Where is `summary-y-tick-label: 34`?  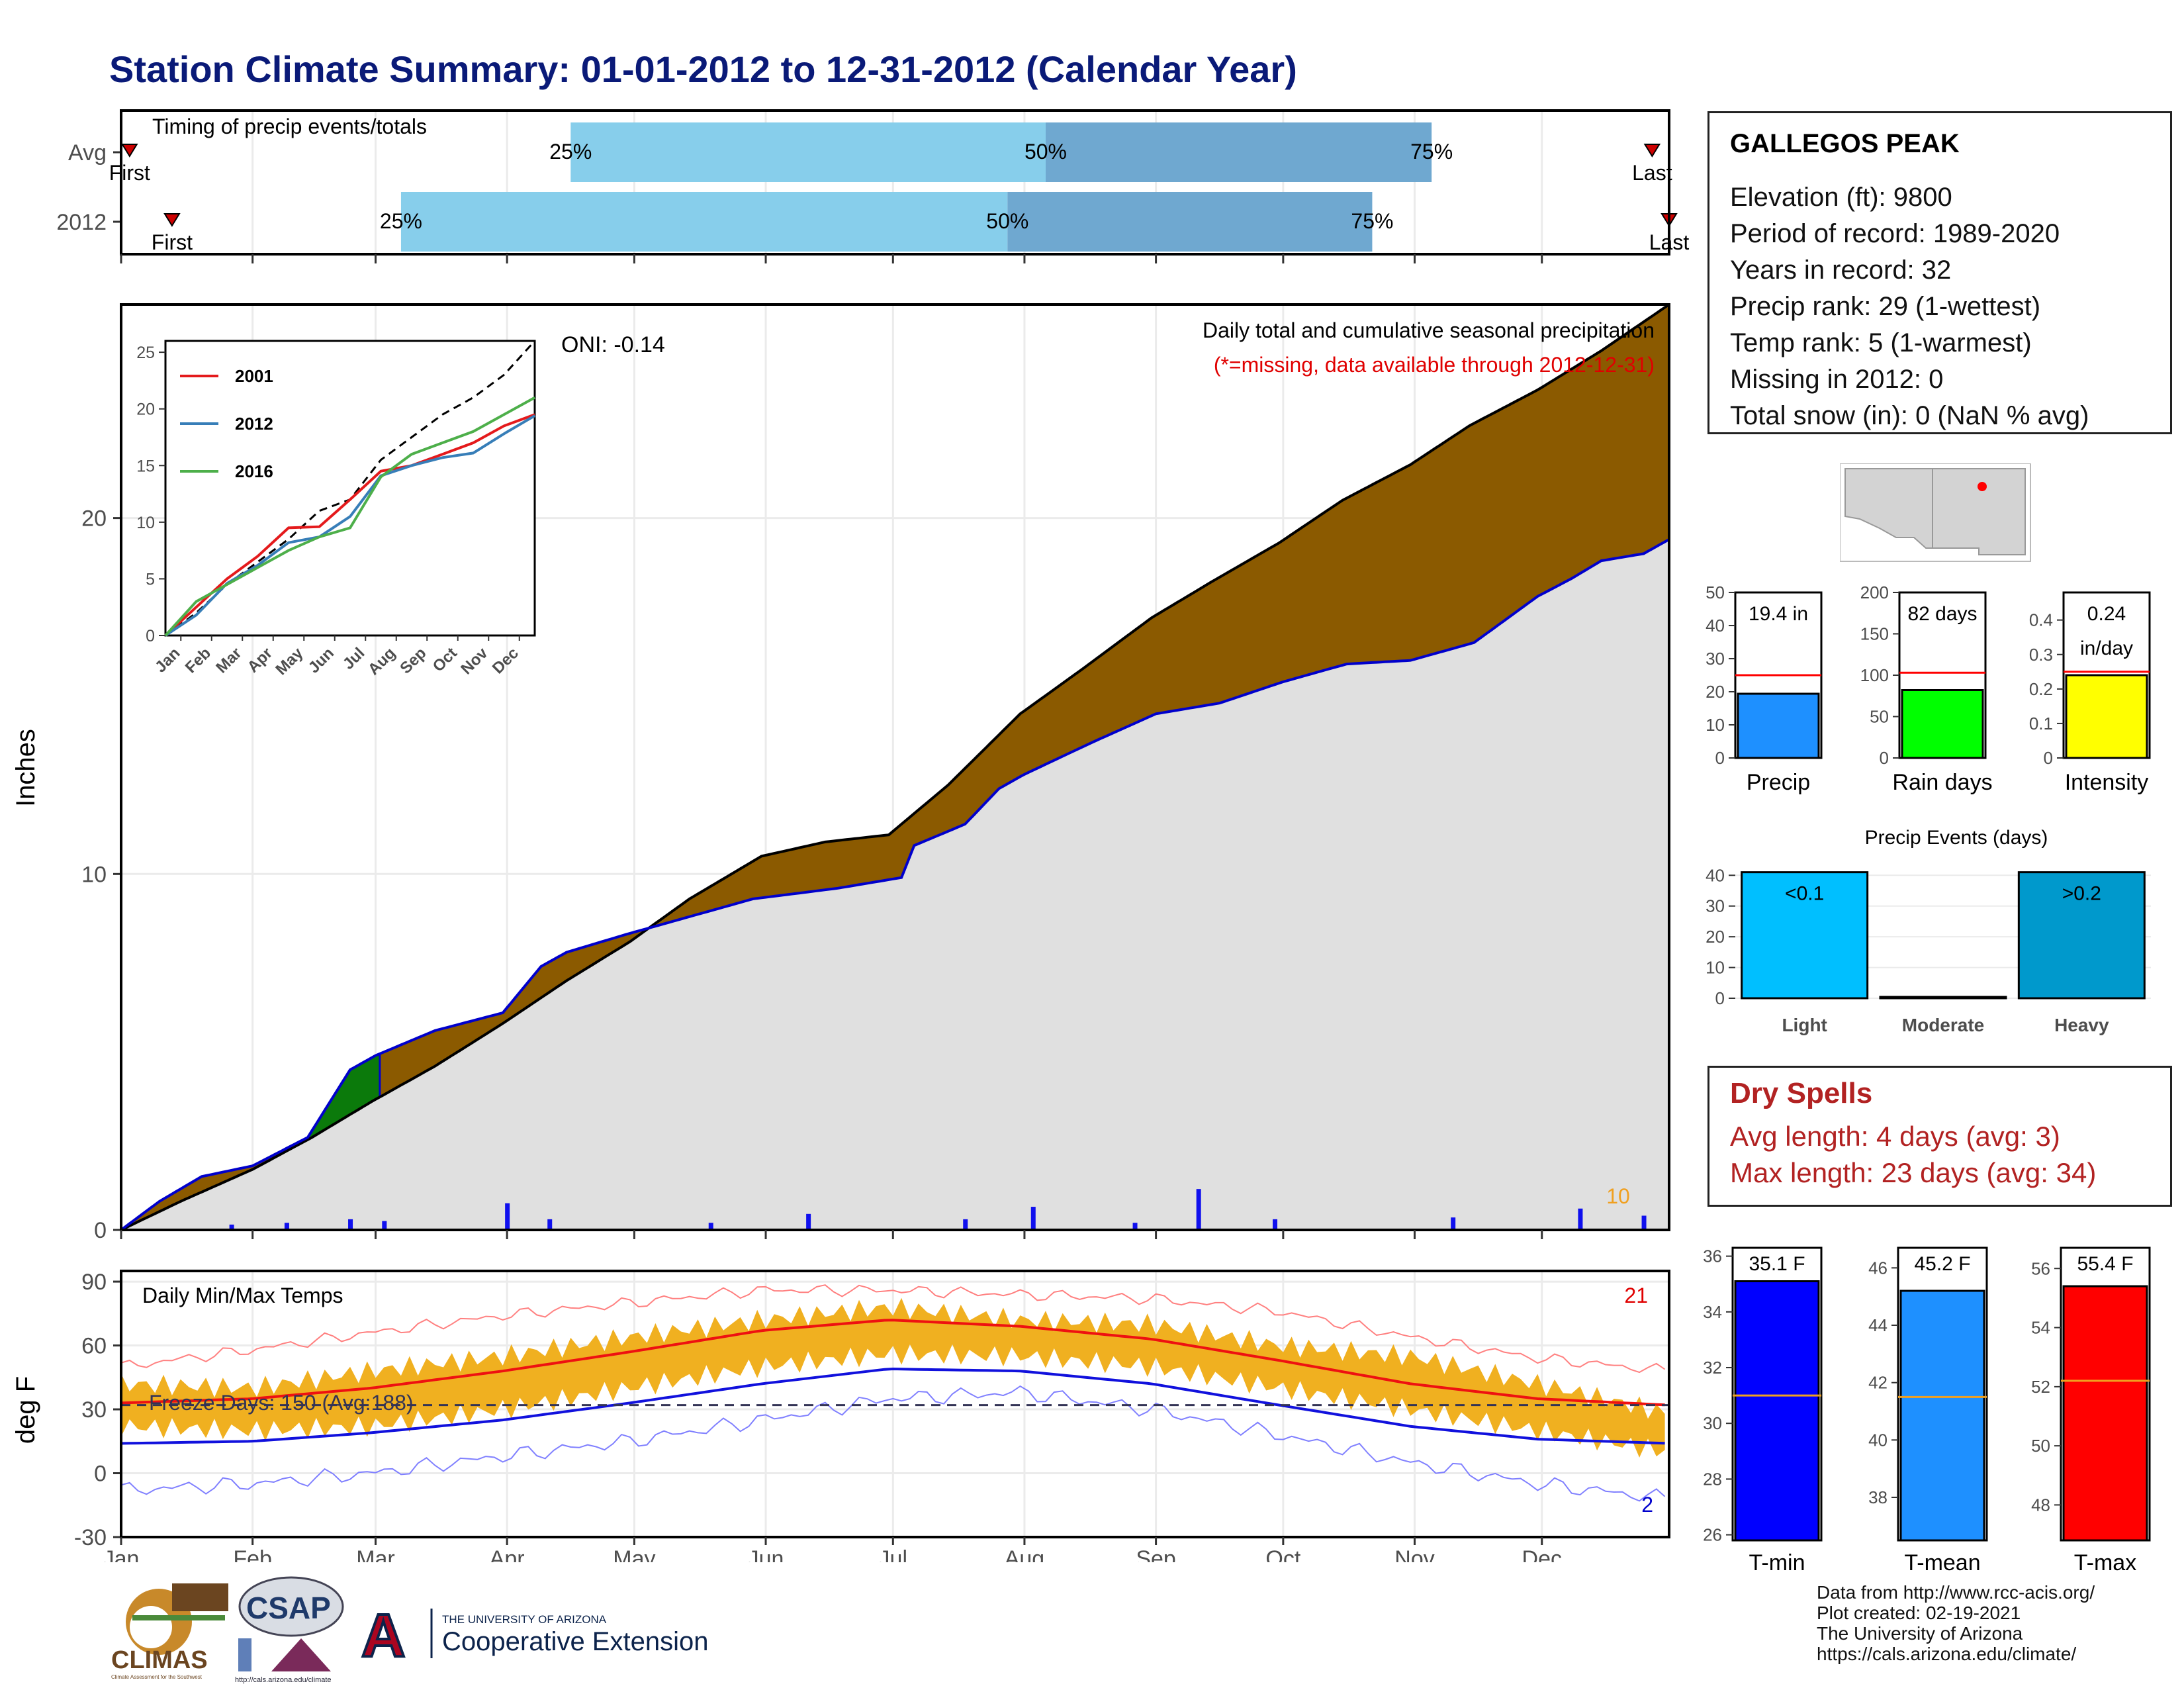
summary-y-tick-label: 34 is located at coordinates (1712, 1312).